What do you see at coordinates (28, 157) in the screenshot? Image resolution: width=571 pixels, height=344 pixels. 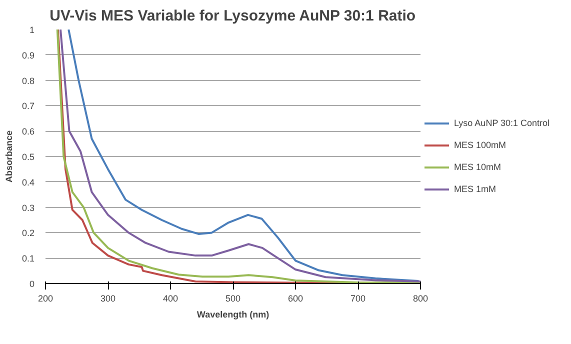 I see `y-tick-label: 0.5` at bounding box center [28, 157].